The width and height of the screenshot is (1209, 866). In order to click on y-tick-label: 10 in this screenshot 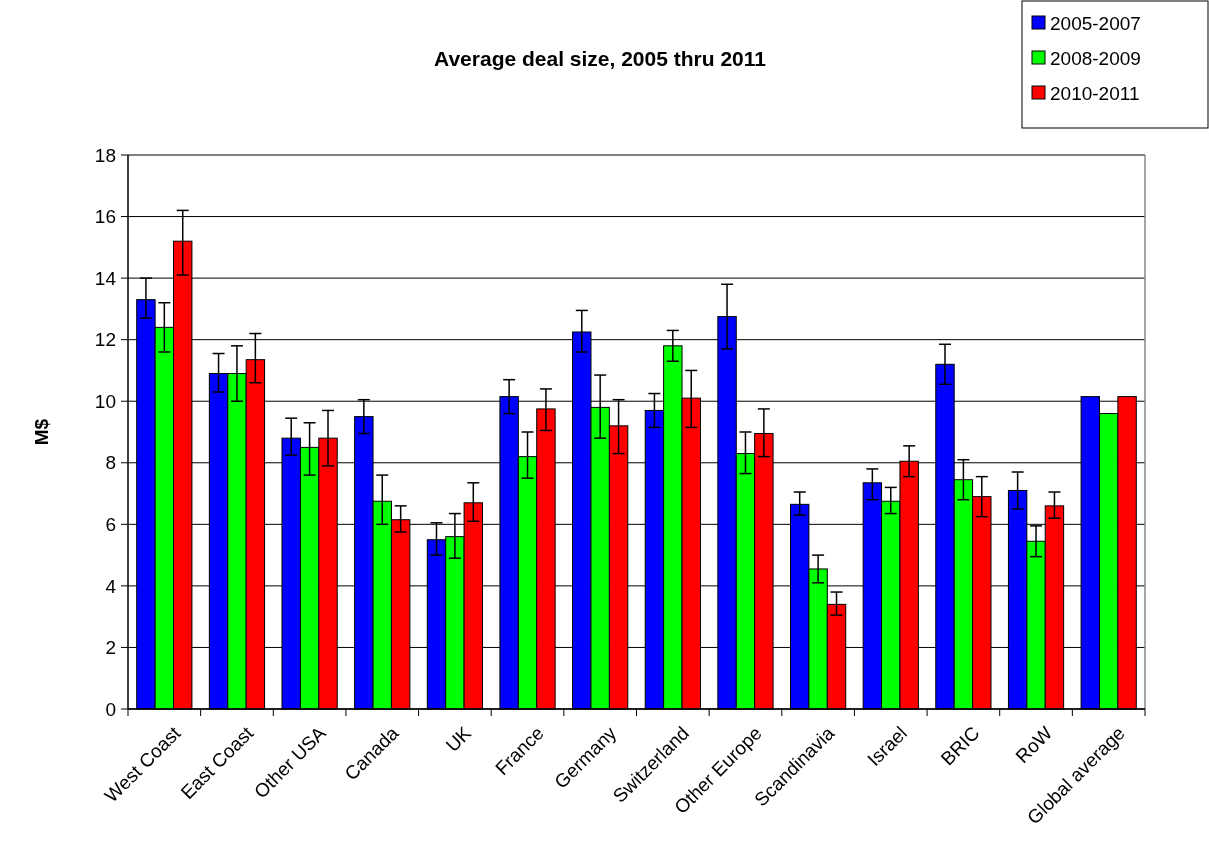, I will do `click(105, 401)`.